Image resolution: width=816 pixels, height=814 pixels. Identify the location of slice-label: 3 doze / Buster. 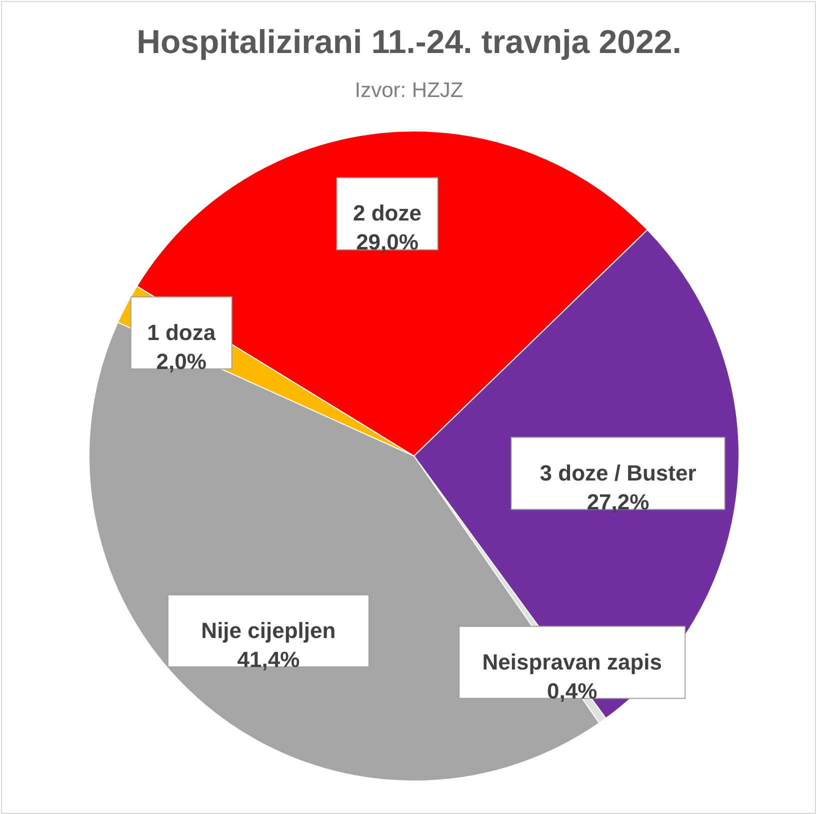
(618, 473).